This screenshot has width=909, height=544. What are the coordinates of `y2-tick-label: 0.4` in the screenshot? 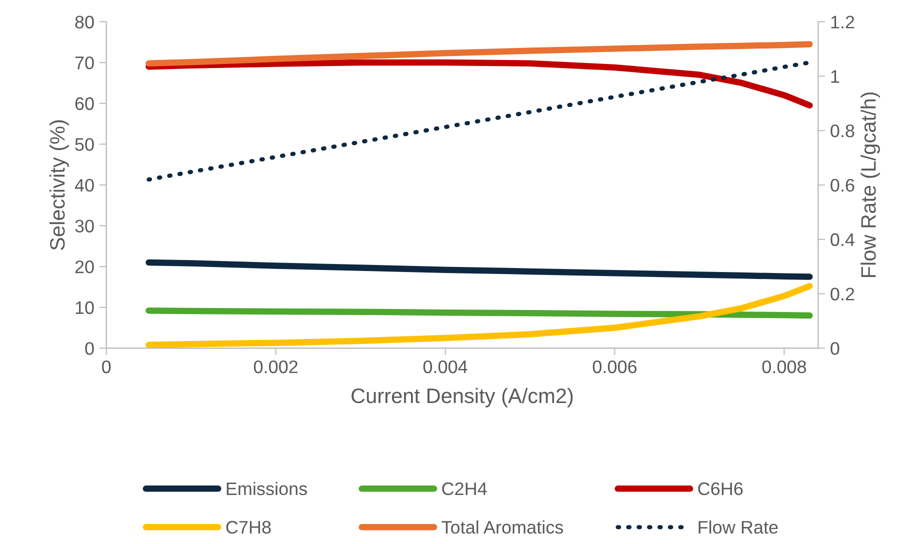 It's located at (842, 239).